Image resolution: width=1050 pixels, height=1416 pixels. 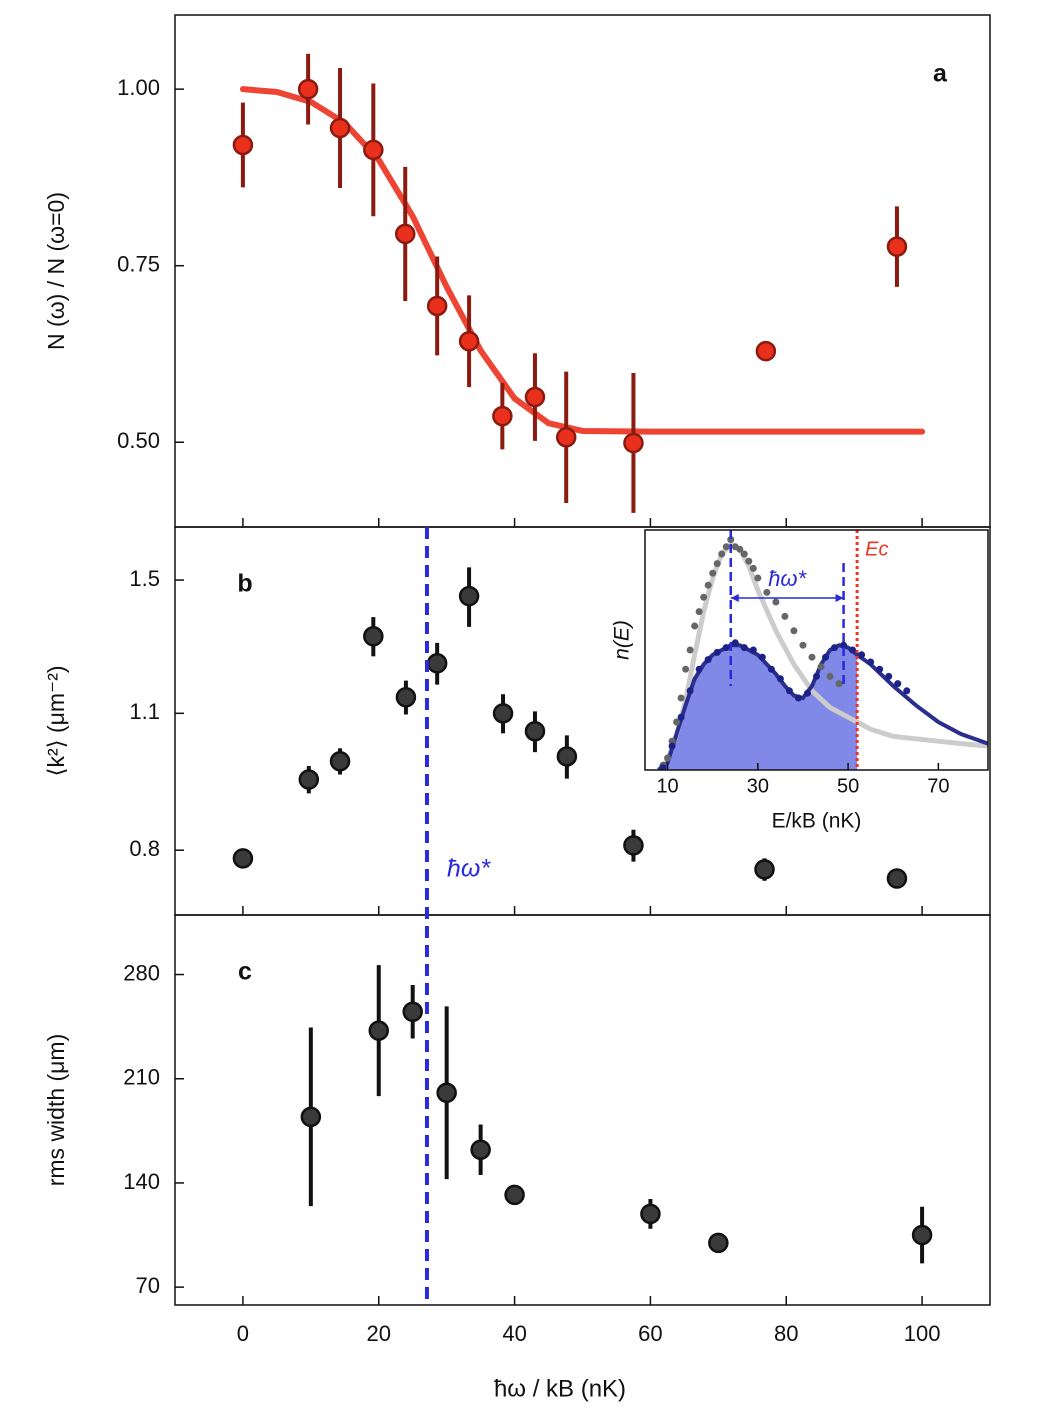 I want to click on x-tick-label: 40, so click(x=514, y=1333).